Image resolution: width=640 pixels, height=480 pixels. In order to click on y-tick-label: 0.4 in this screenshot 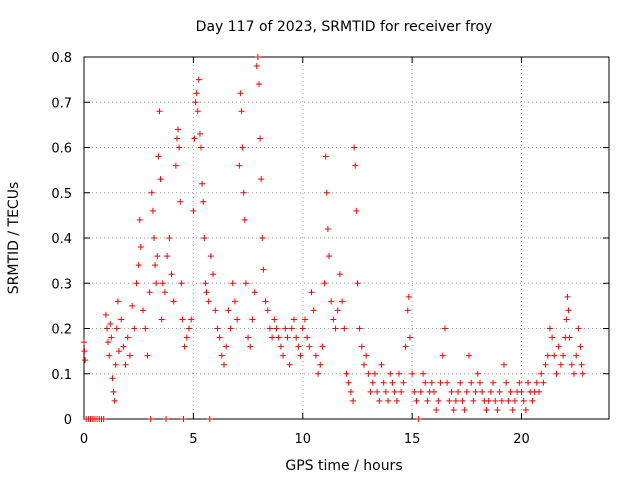, I will do `click(61, 239)`.